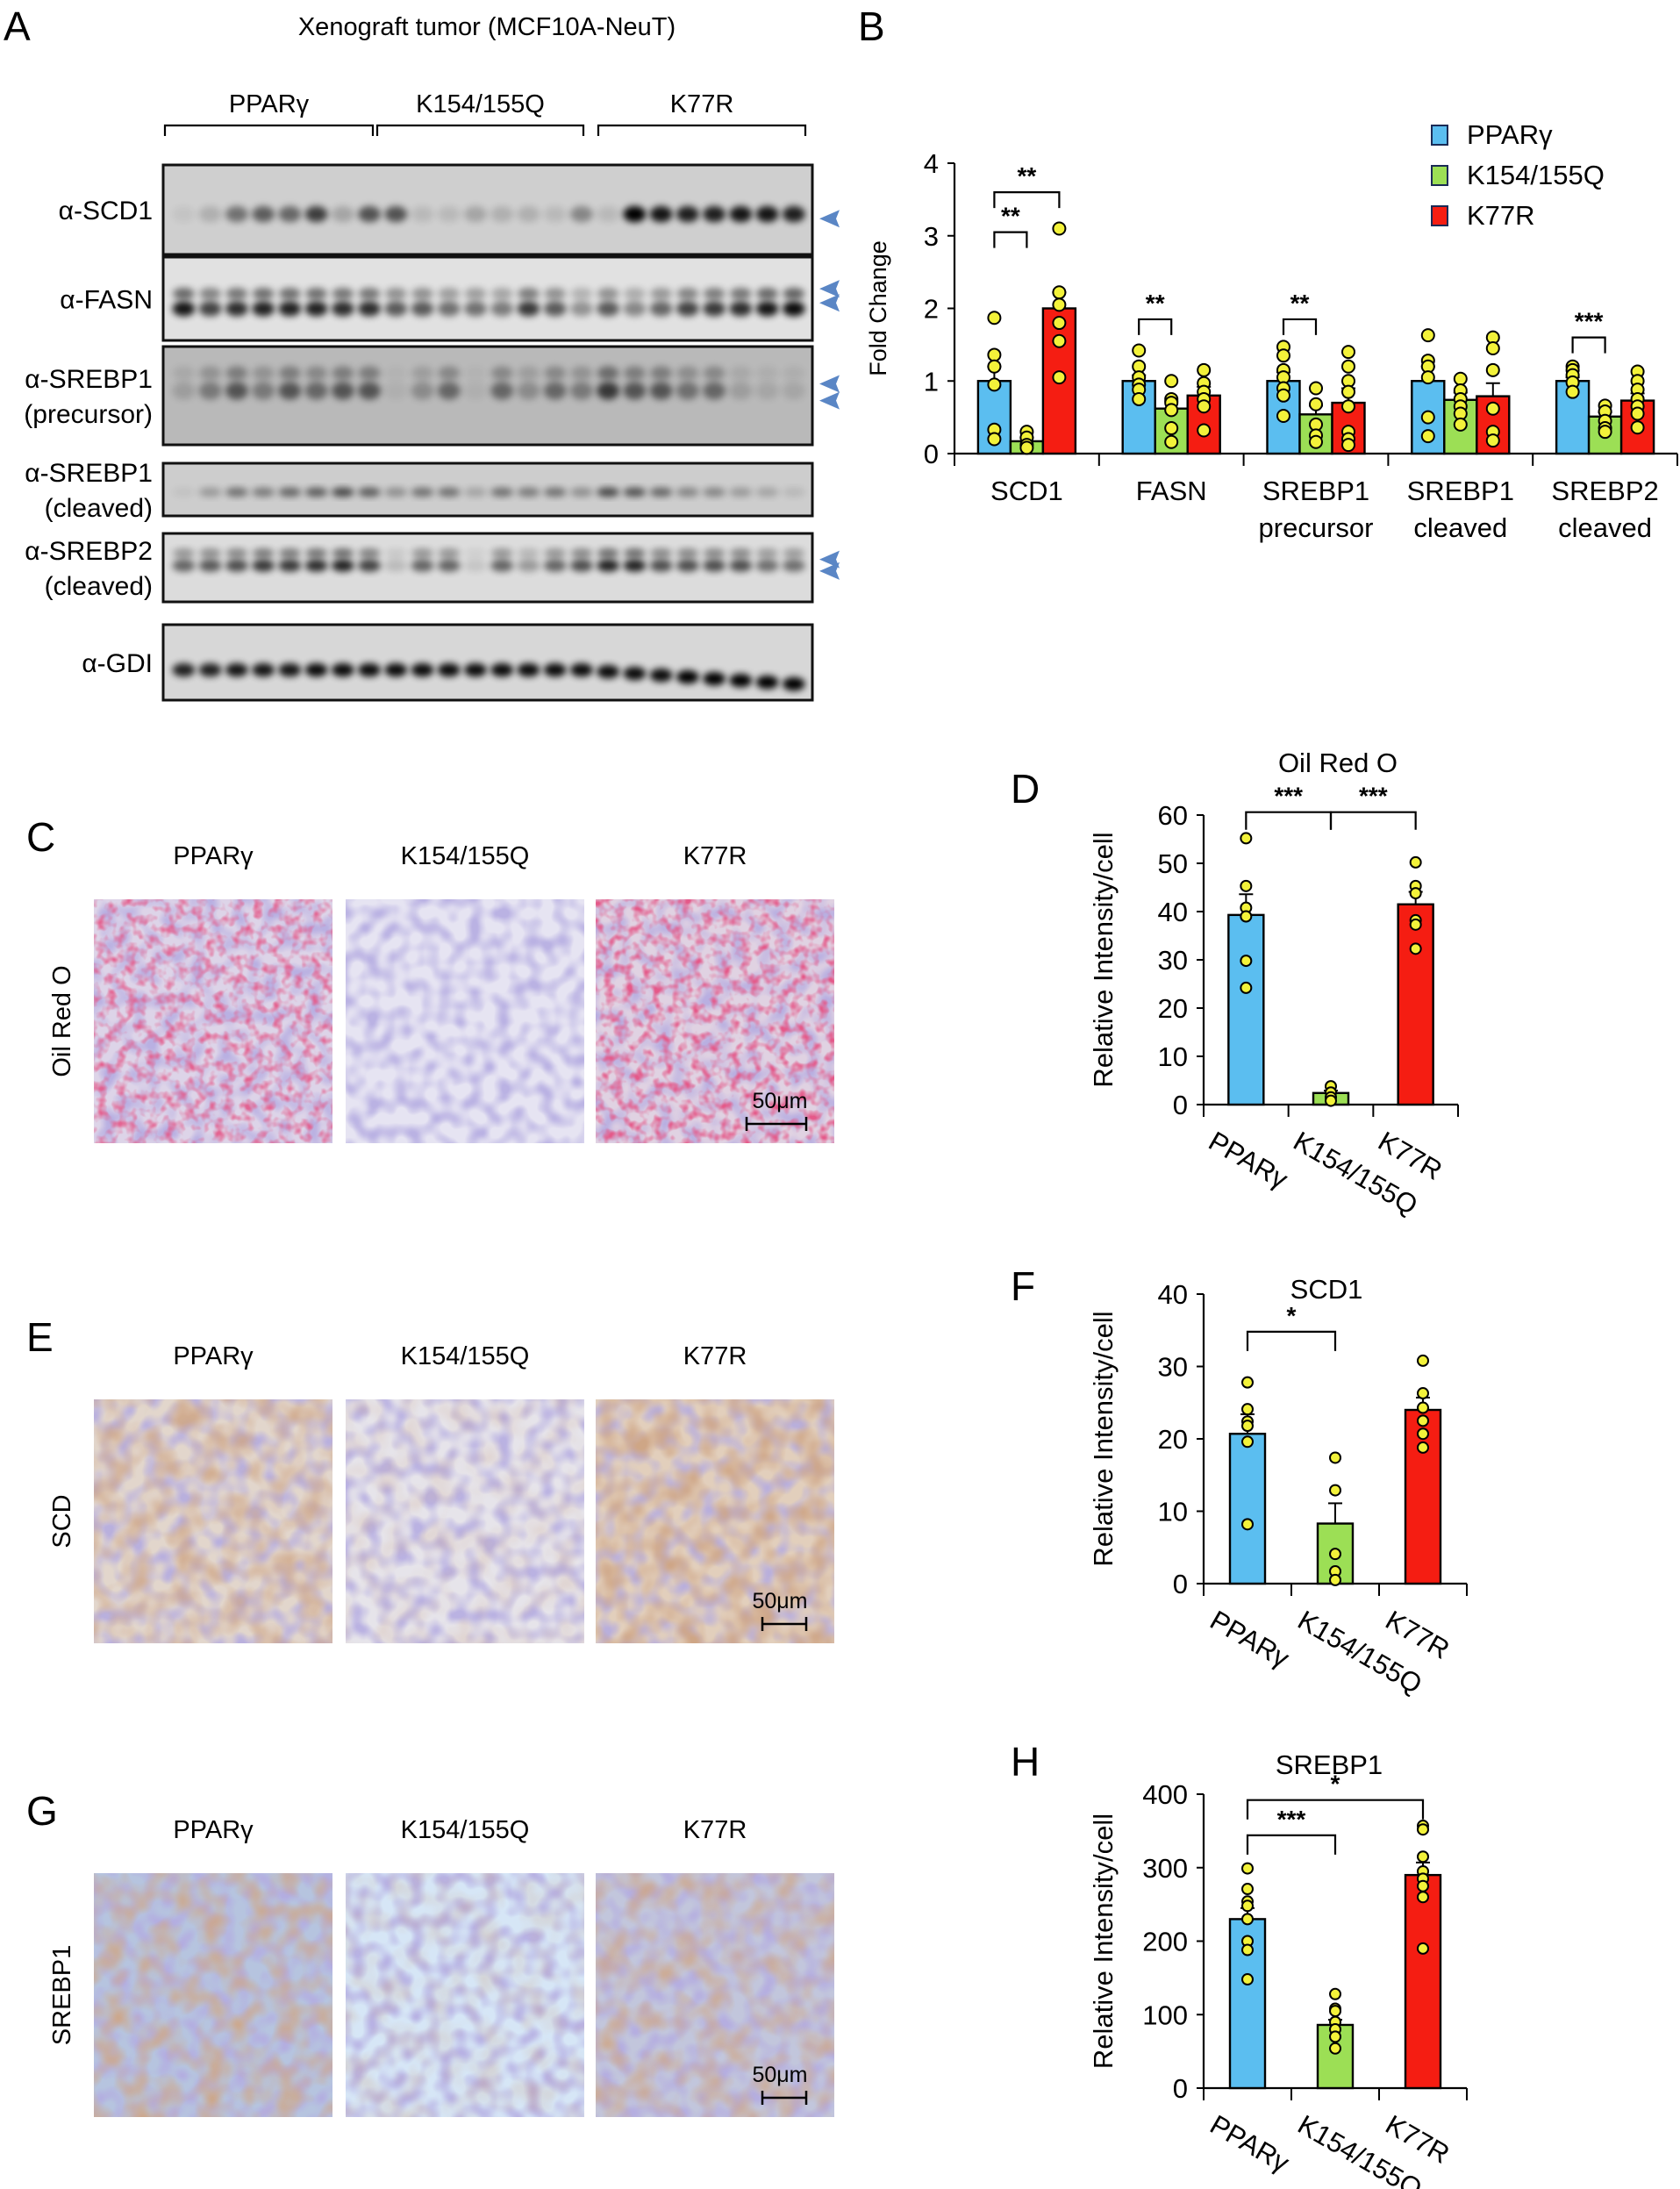 Image resolution: width=1680 pixels, height=2189 pixels. What do you see at coordinates (213, 1830) in the screenshot?
I see `histology-column-label: PPARγ` at bounding box center [213, 1830].